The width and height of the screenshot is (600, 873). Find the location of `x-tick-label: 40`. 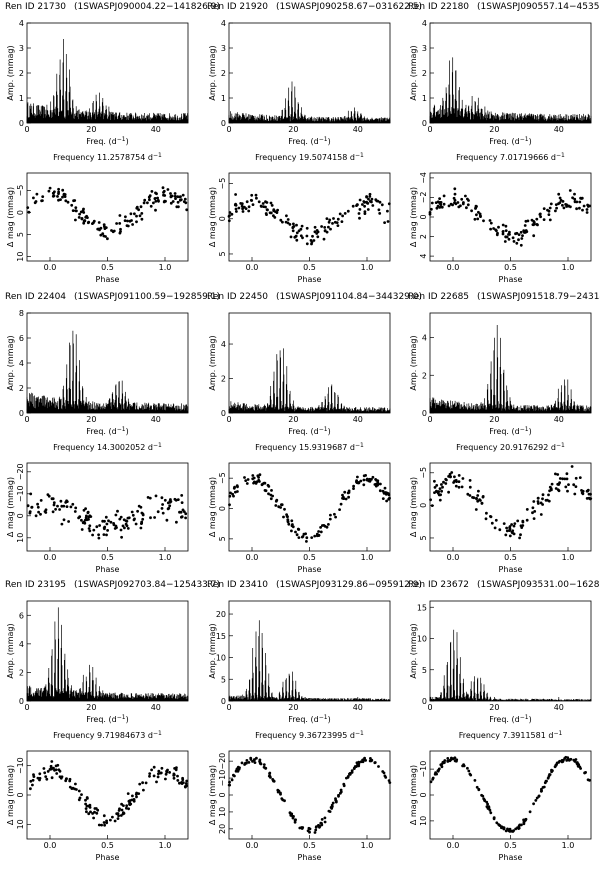

x-tick-label: 40 is located at coordinates (358, 129).